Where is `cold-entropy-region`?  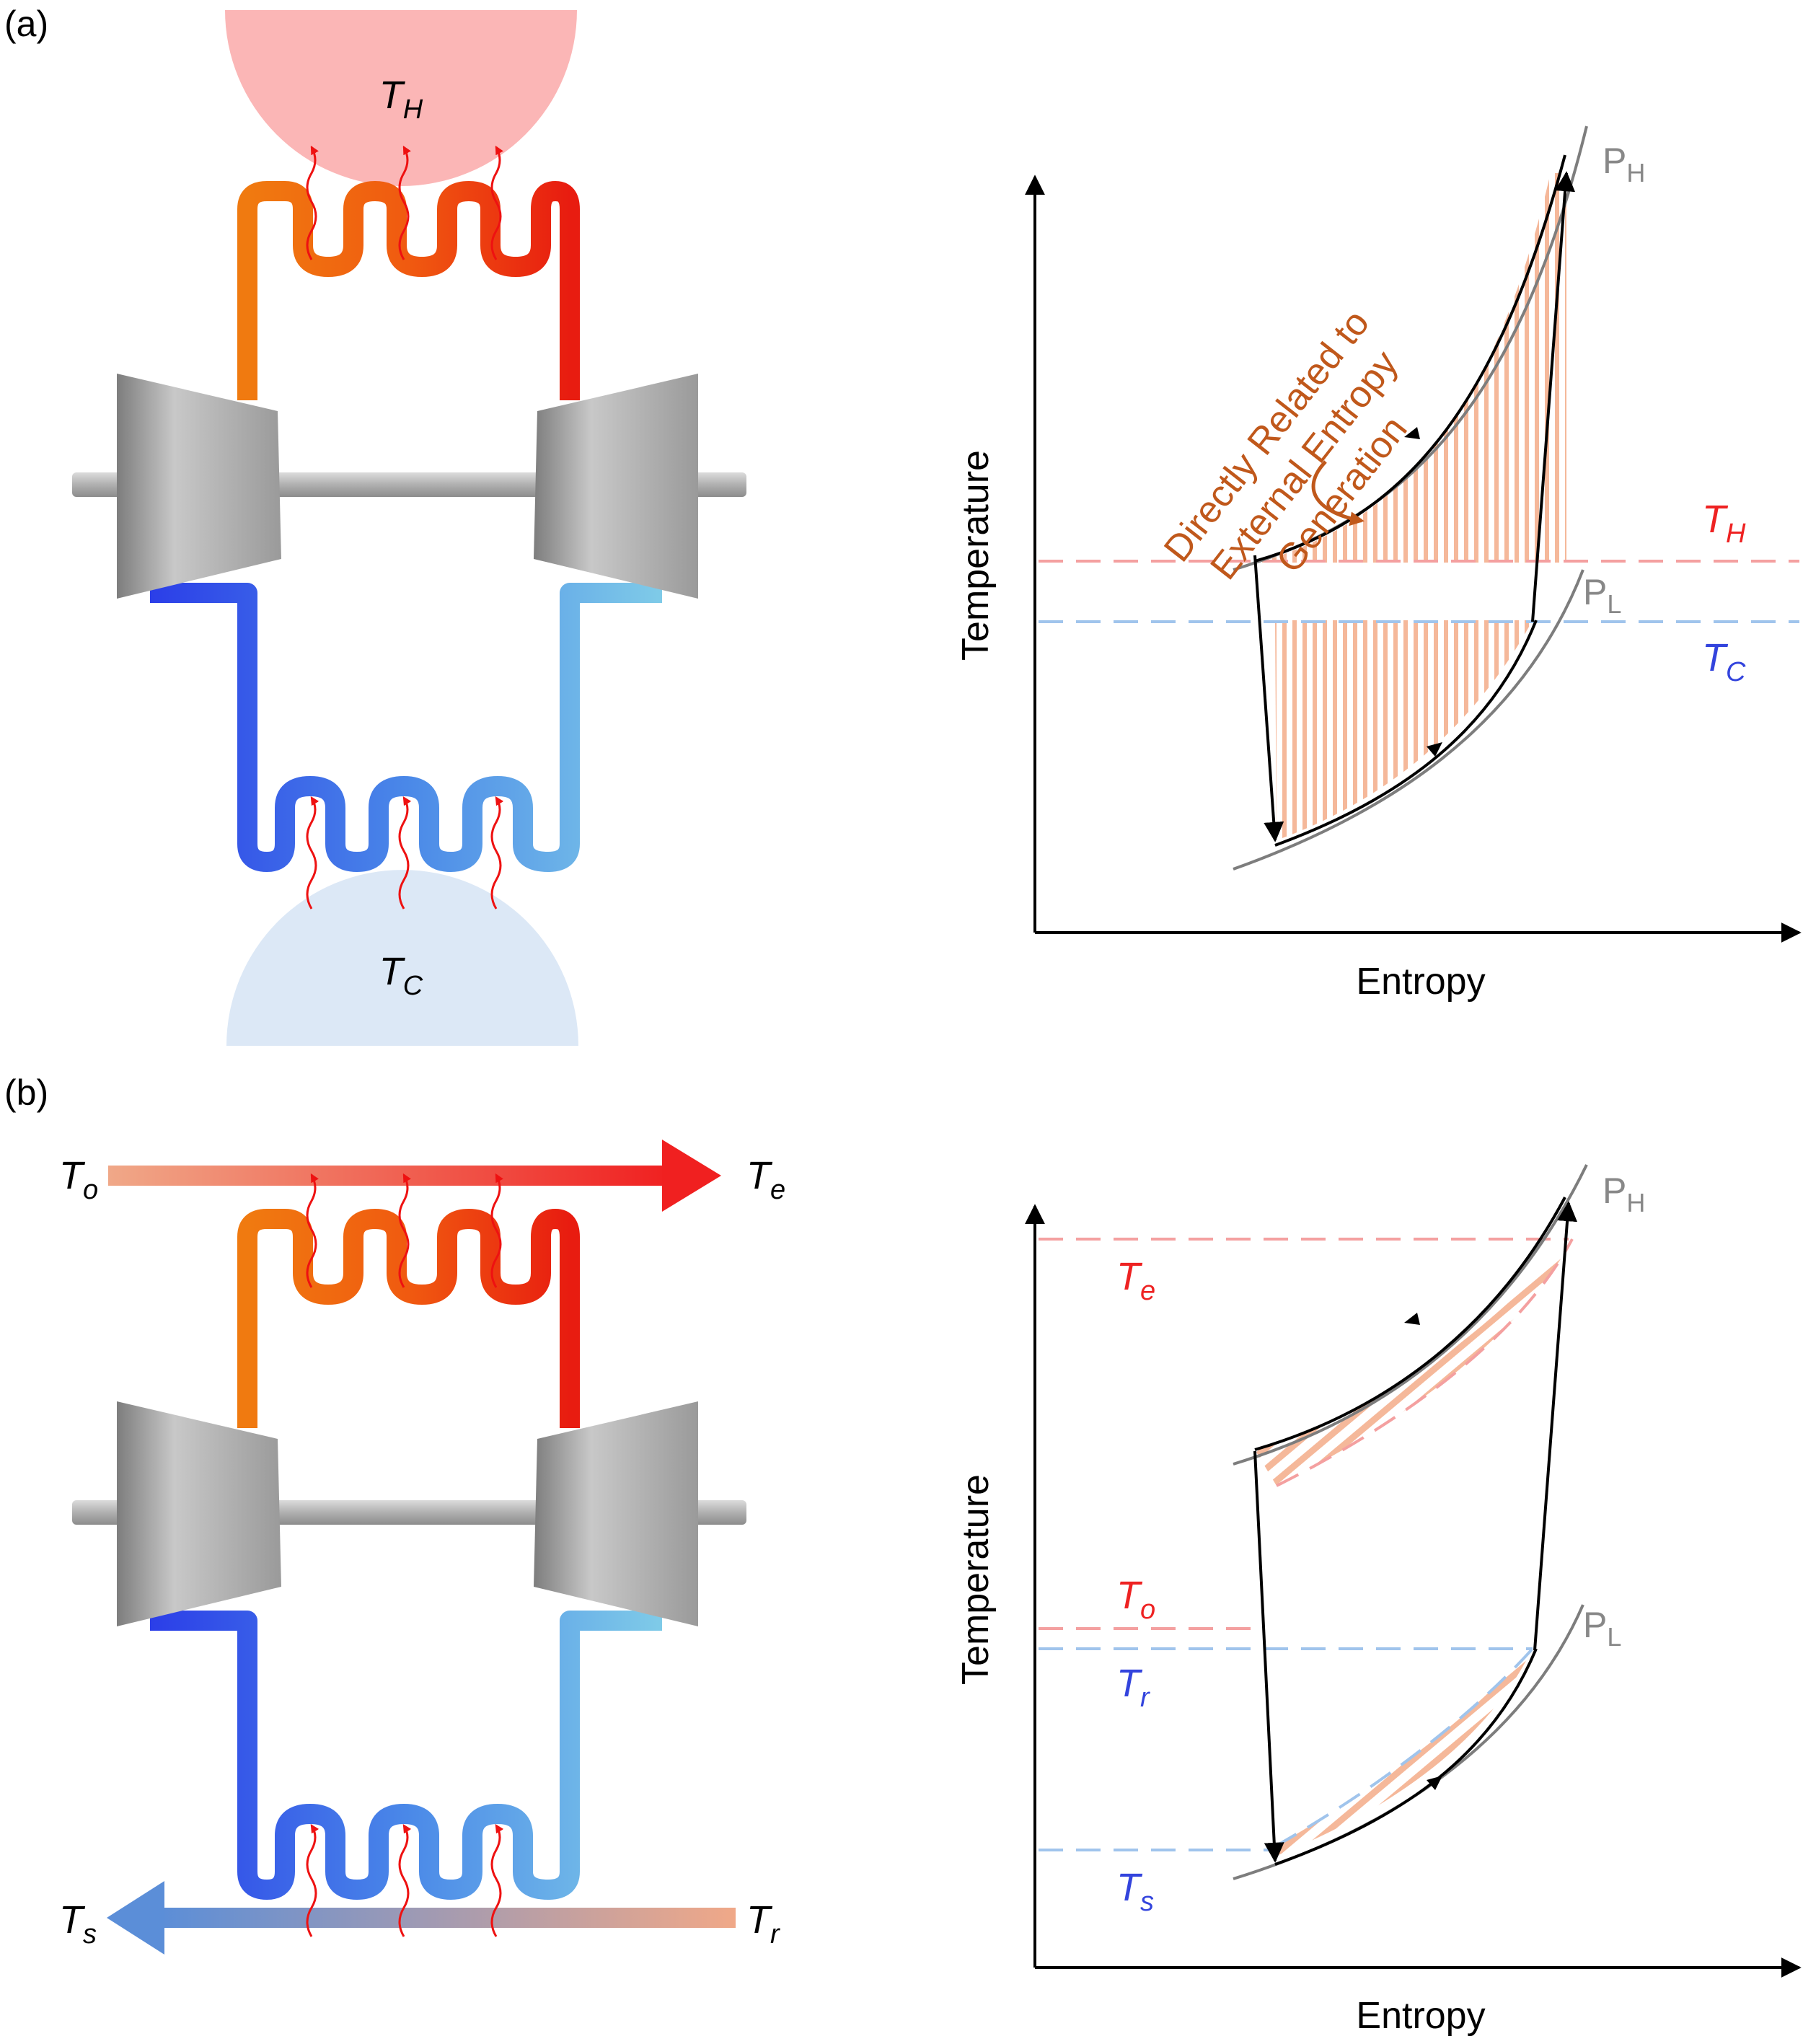
cold-entropy-region is located at coordinates (1404, 730).